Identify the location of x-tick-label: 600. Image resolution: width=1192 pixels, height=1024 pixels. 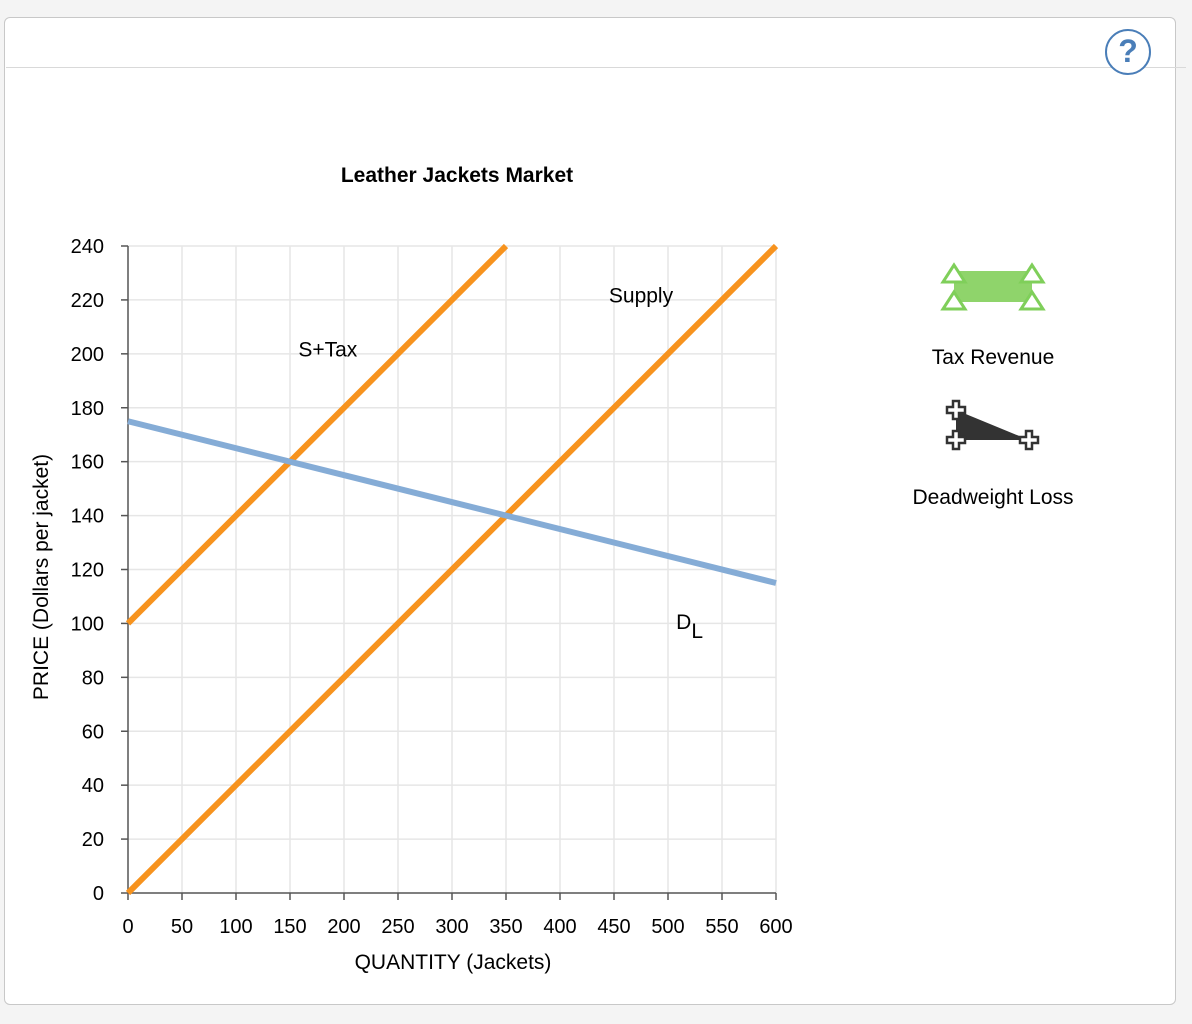
(775, 927).